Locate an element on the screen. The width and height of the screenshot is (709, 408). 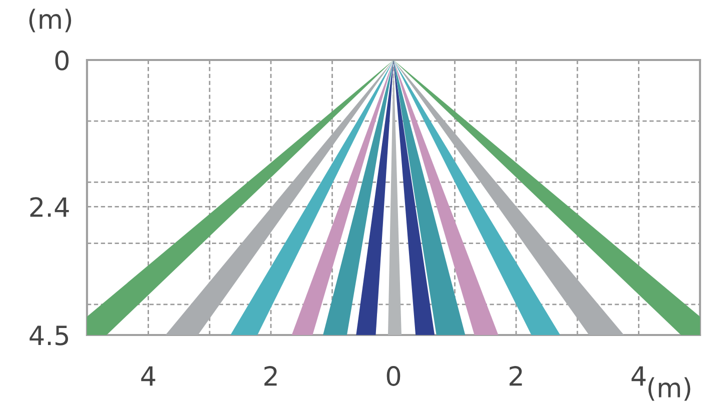
x-tick-label: 0 is located at coordinates (393, 376).